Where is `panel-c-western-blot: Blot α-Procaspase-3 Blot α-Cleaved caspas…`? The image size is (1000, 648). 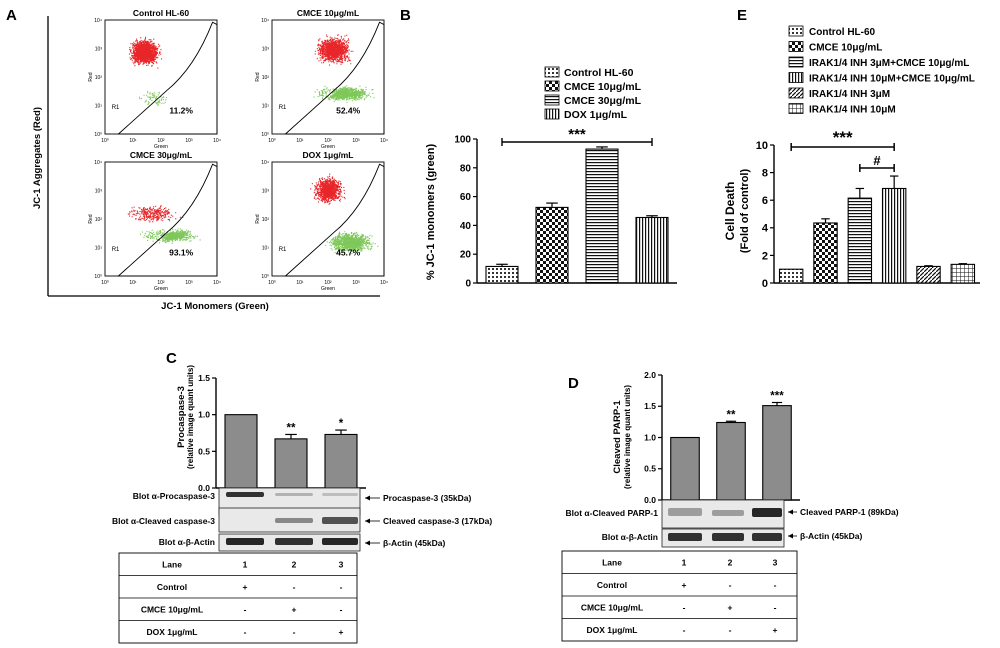
panel-c-western-blot: Blot α-Procaspase-3 Blot α-Cleaved caspas… is located at coordinates (302, 565).